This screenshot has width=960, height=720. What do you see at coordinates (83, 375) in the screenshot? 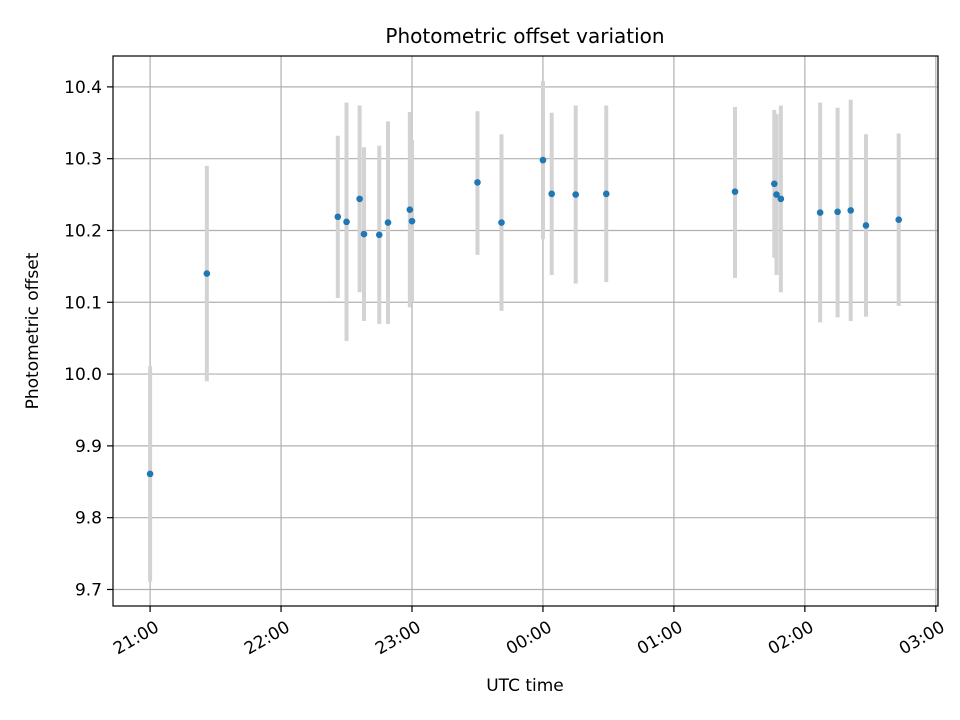
I see `y-tick-label: 10.0` at bounding box center [83, 375].